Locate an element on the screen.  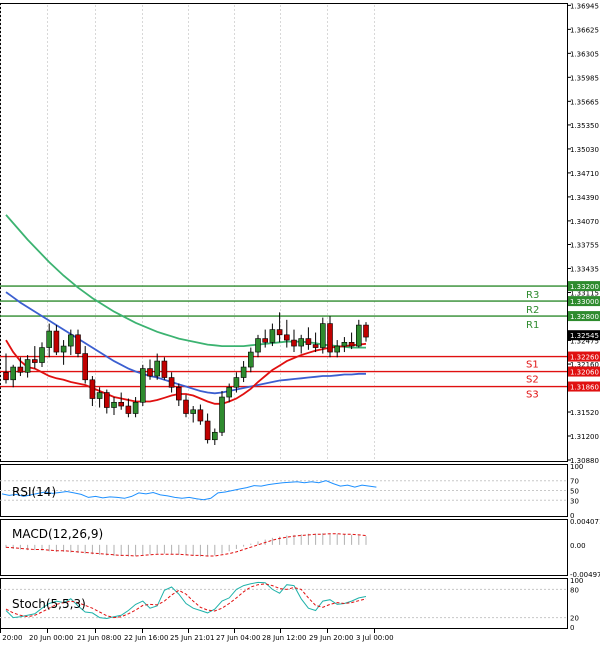
stoch-panel is located at coordinates (284, 603).